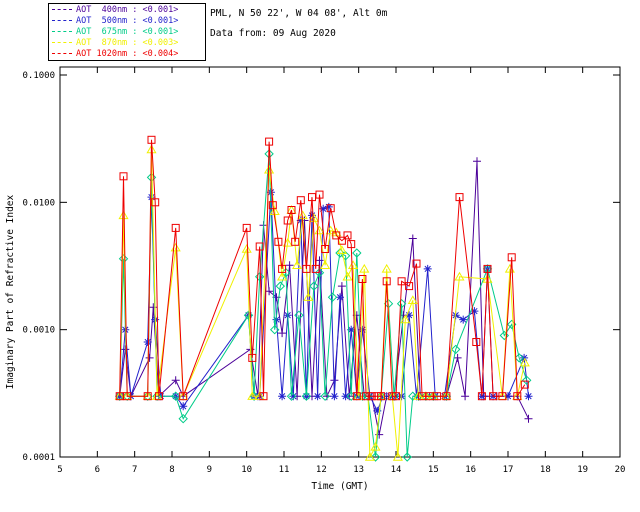  I want to click on x-tick-label: 8, so click(171, 470).